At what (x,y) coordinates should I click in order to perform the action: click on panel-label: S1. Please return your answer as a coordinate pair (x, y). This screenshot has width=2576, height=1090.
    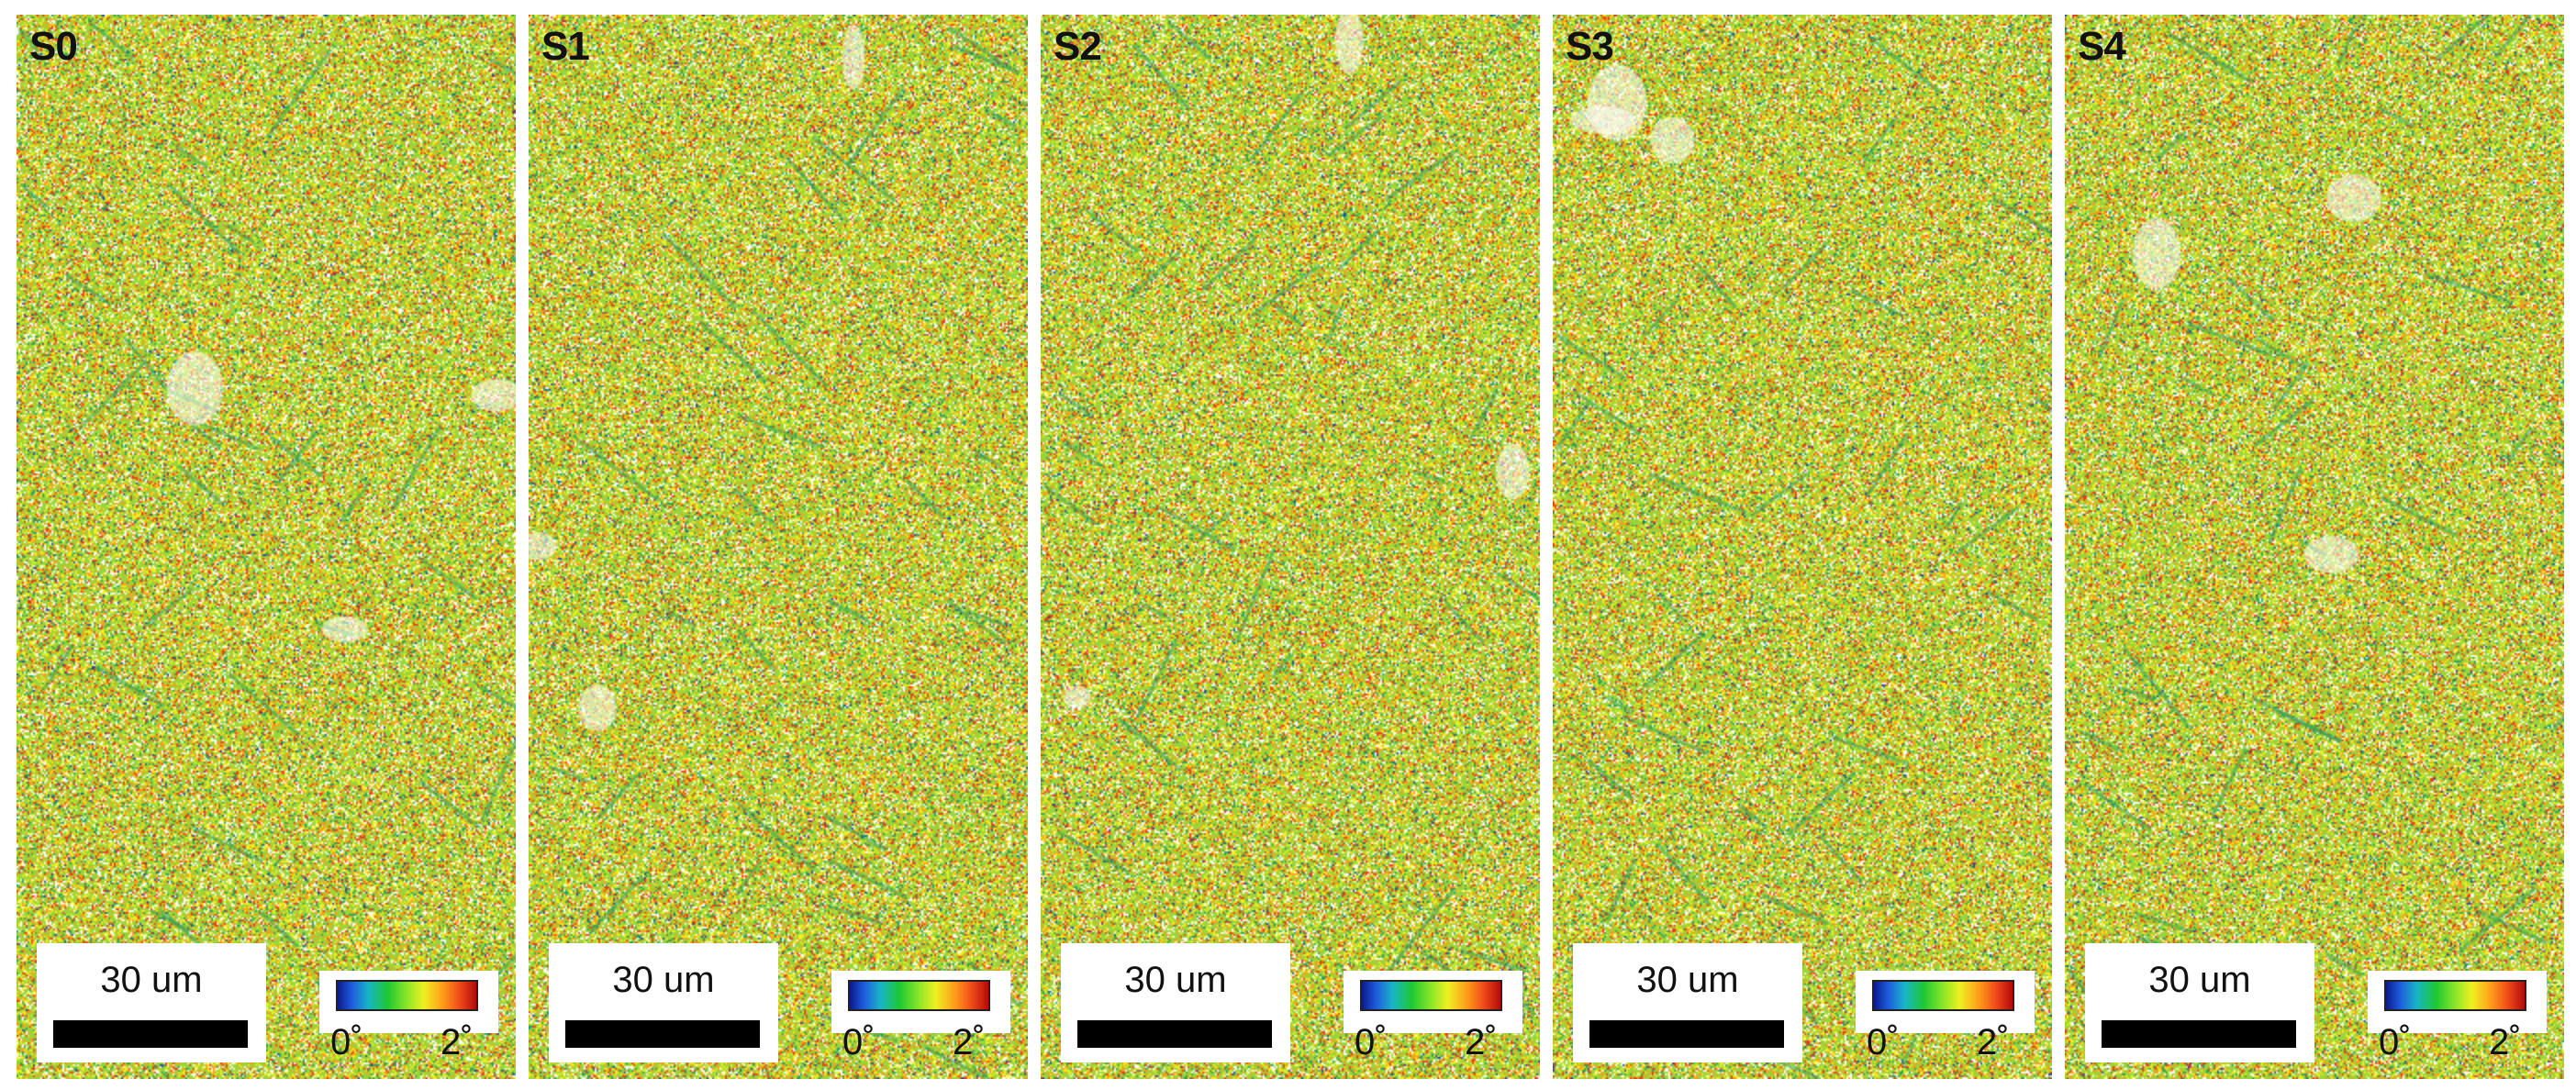
    Looking at the image, I should click on (565, 46).